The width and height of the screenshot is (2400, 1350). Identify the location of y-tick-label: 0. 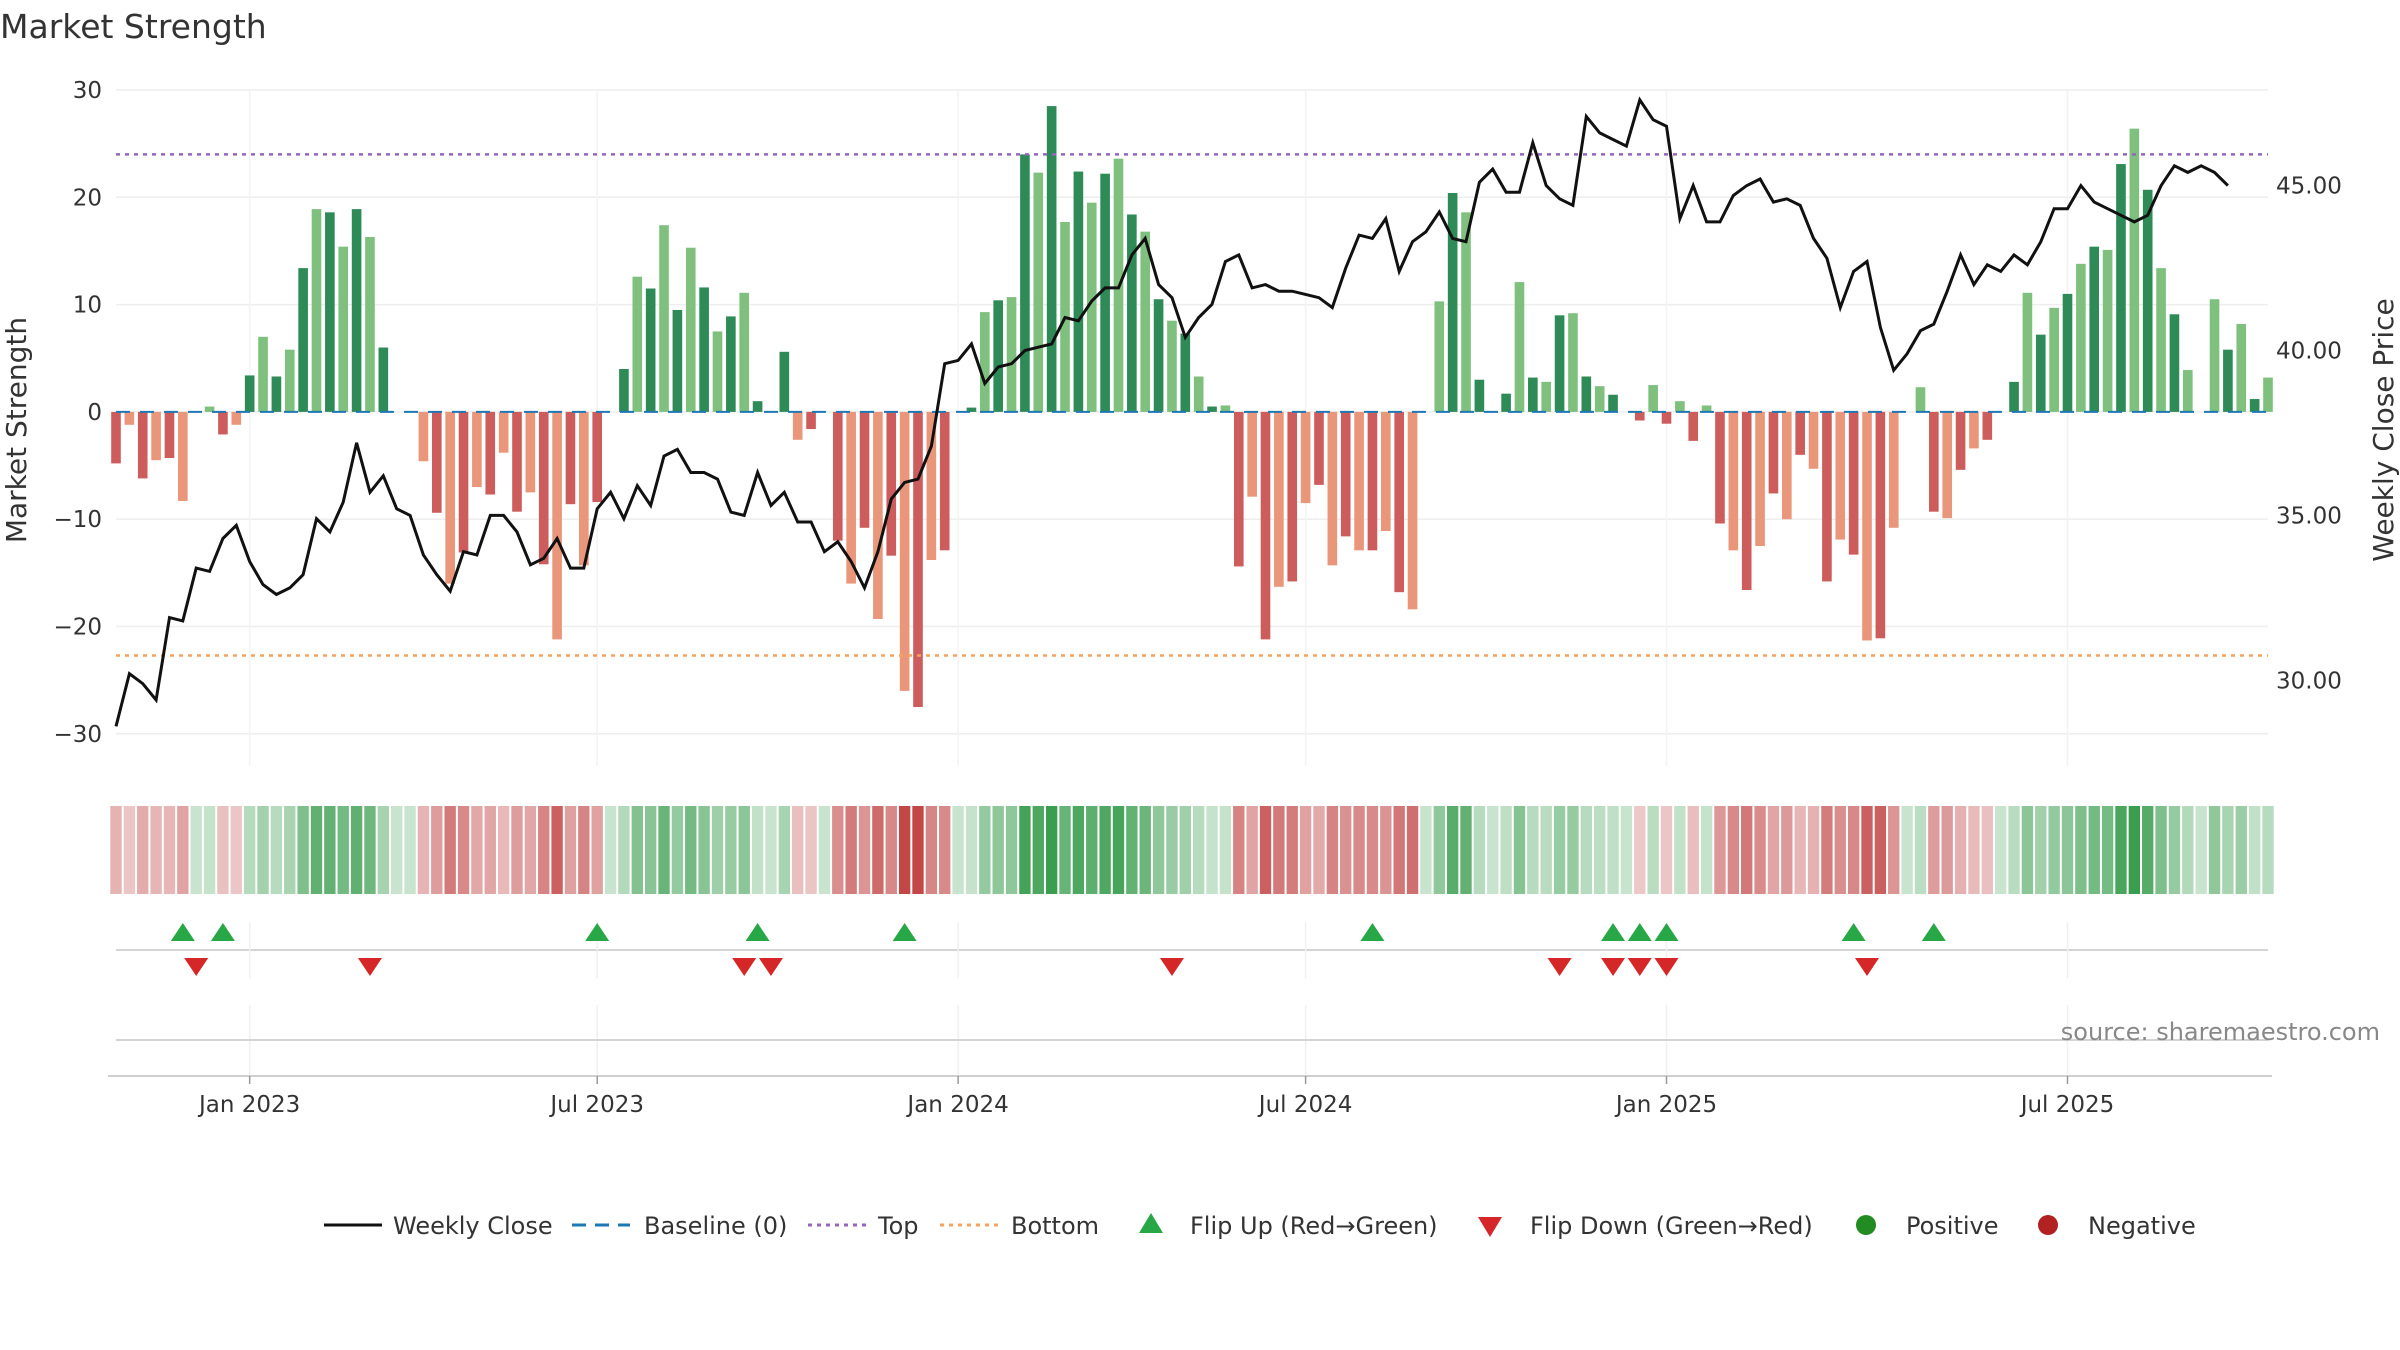
(94, 413).